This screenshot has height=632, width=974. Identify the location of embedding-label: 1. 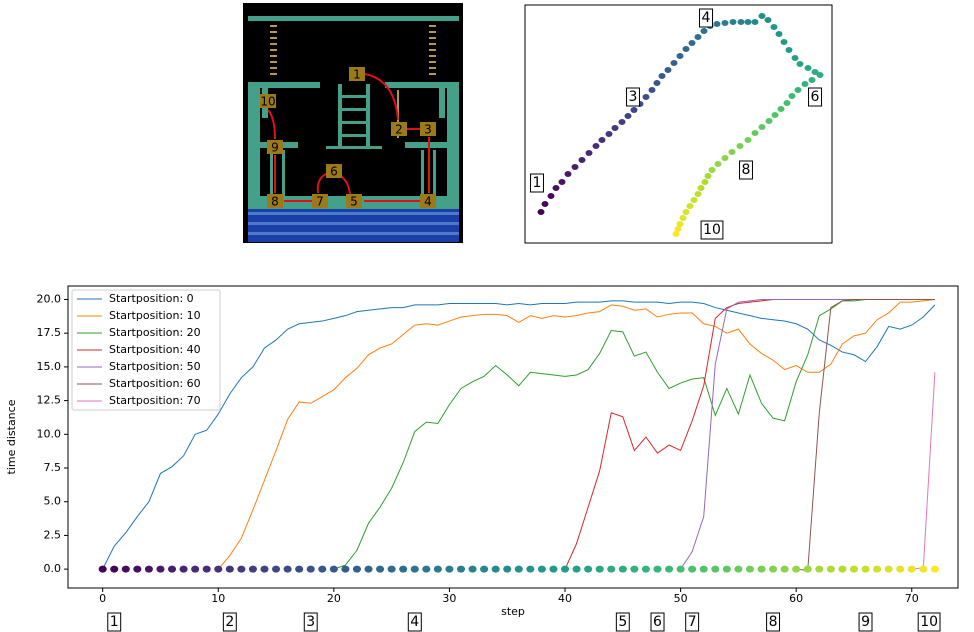
(537, 183).